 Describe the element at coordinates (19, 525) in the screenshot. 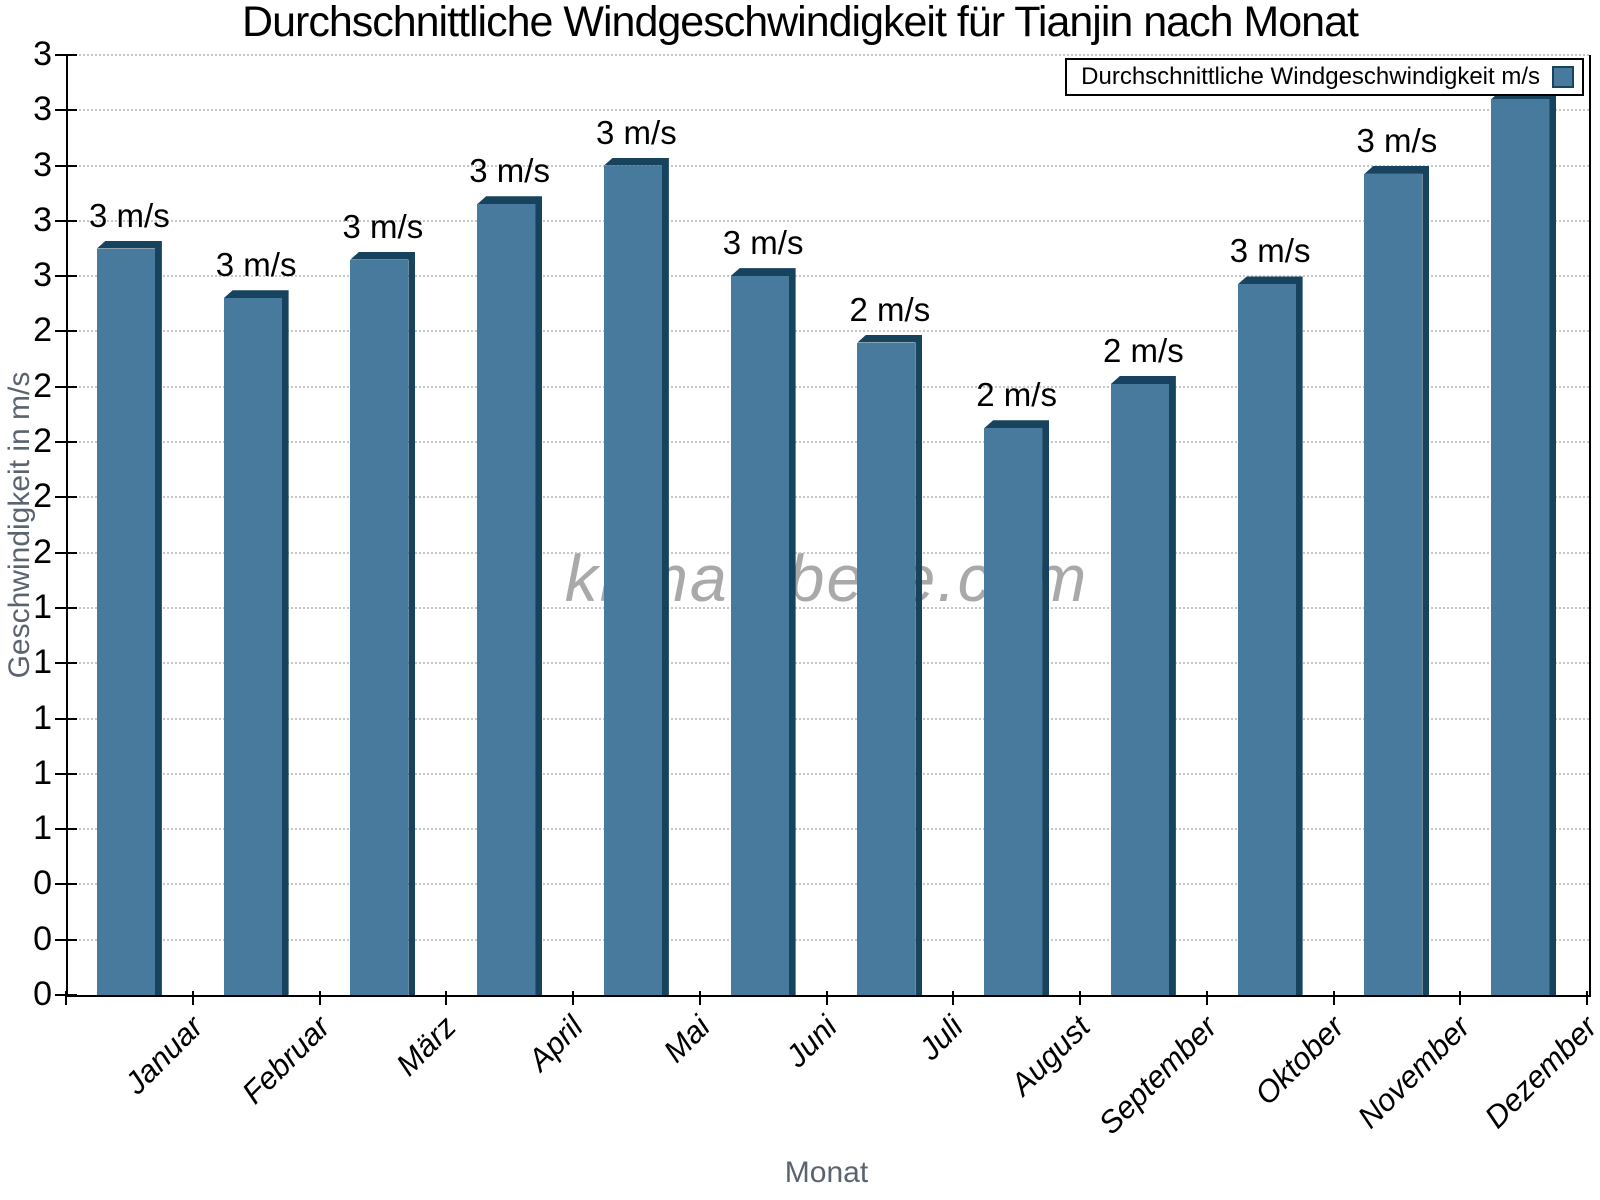

I see `y-axis-title: Geschwindigkeit in m/s` at that location.